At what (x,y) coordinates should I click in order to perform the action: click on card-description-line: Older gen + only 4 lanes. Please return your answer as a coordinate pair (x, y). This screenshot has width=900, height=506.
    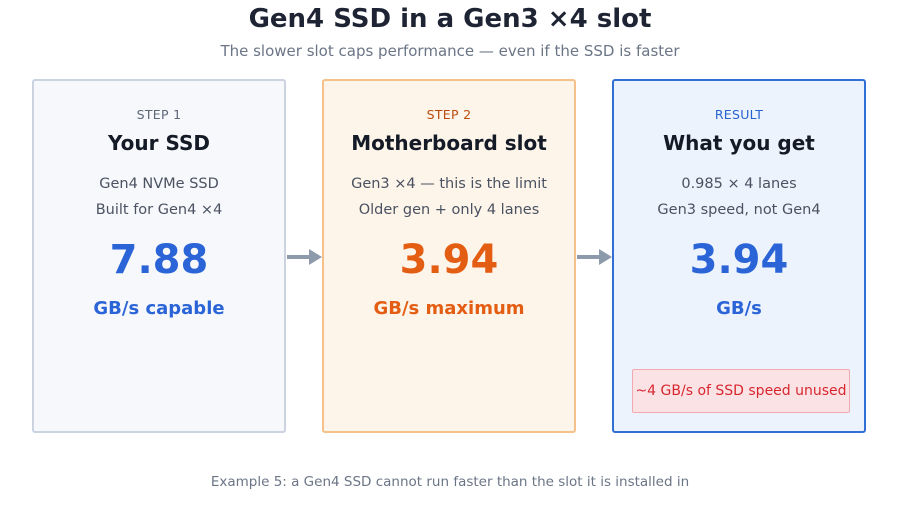
    Looking at the image, I should click on (449, 210).